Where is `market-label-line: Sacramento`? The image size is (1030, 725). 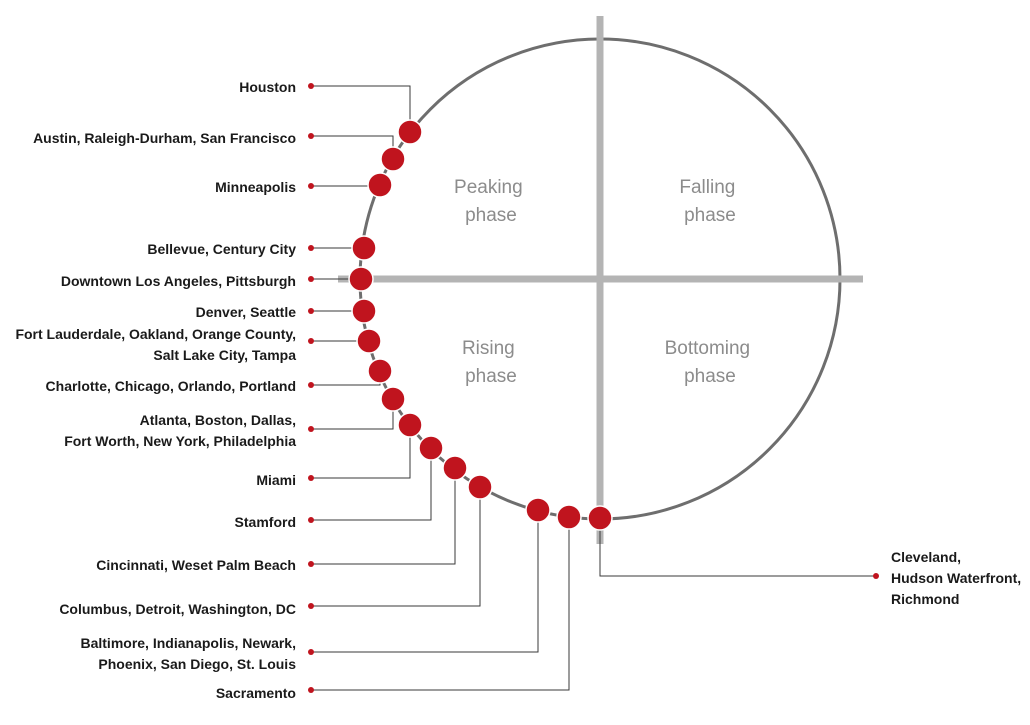
market-label-line: Sacramento is located at coordinates (256, 693).